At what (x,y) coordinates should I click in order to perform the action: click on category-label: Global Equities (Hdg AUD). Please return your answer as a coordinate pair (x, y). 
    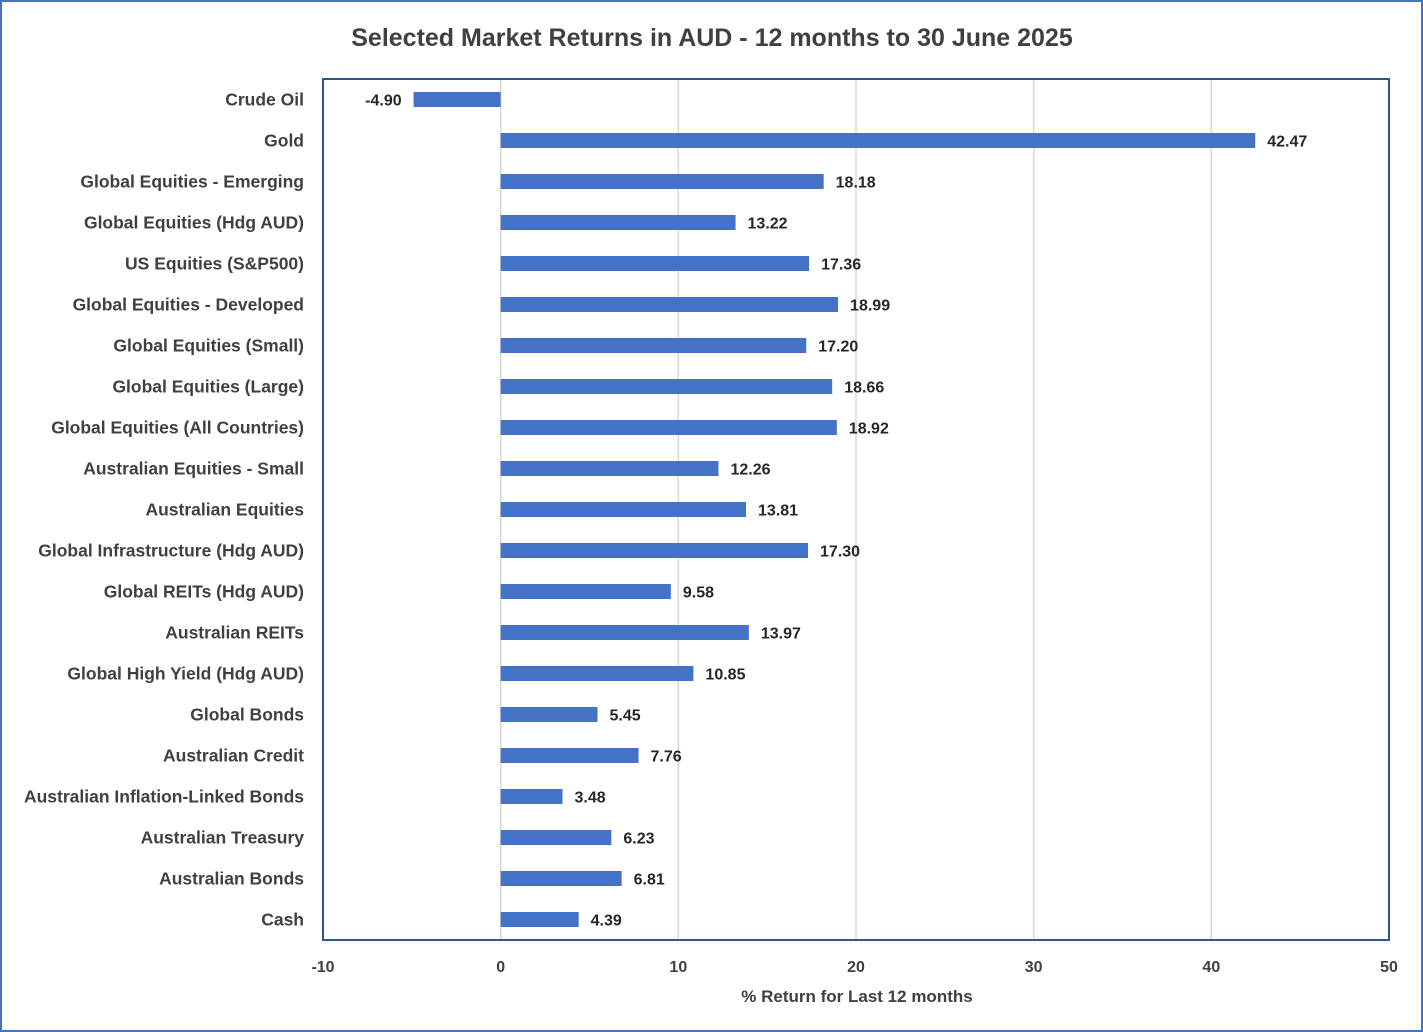
    Looking at the image, I should click on (194, 223).